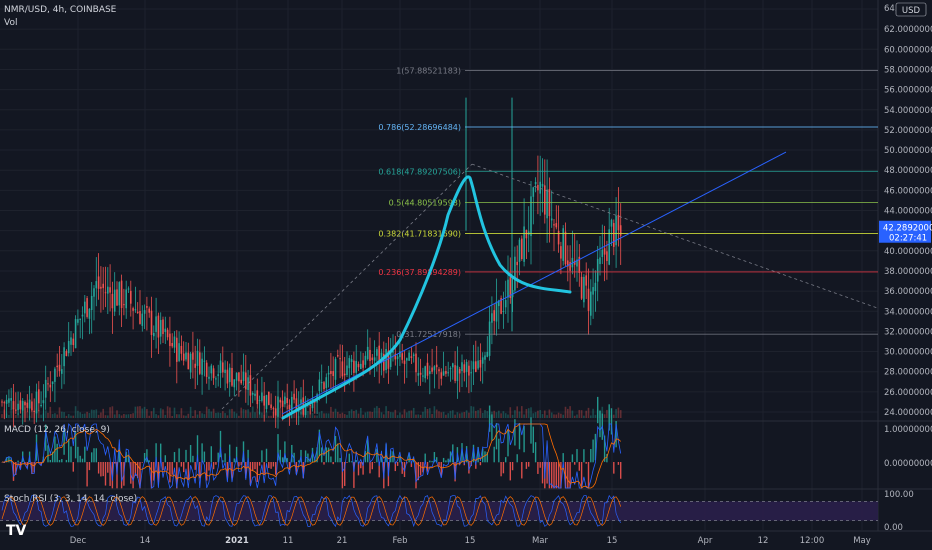  What do you see at coordinates (908, 464) in the screenshot?
I see `macd-tick-label: 0.00000000` at bounding box center [908, 464].